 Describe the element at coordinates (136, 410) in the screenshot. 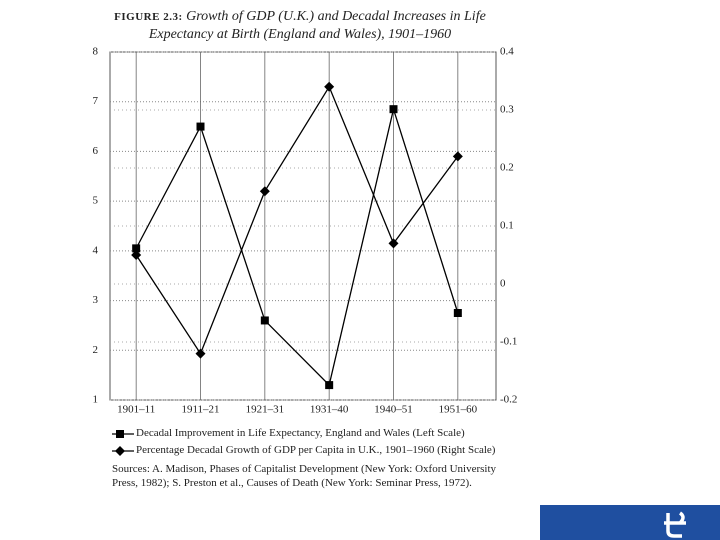

I see `x-tick-label: 1901–11` at that location.